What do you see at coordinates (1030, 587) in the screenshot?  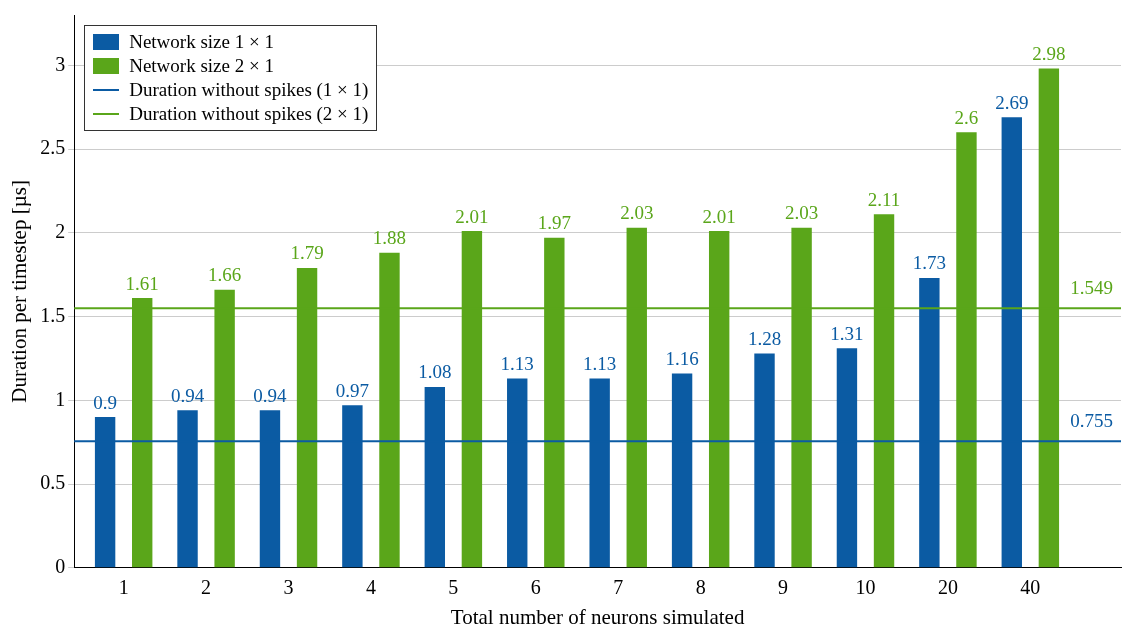 I see `x-tick-label: 40` at bounding box center [1030, 587].